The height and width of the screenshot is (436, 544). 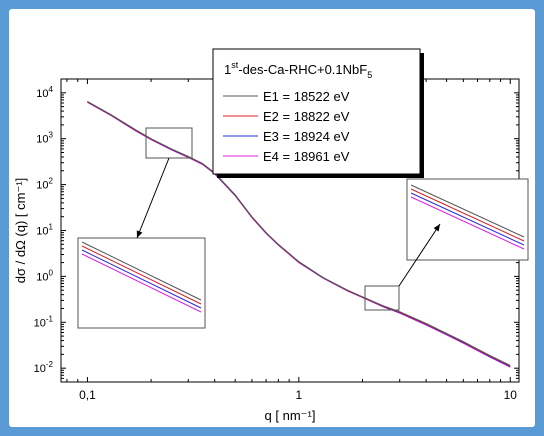 I want to click on y-tick-label: 10¹, so click(x=44, y=230).